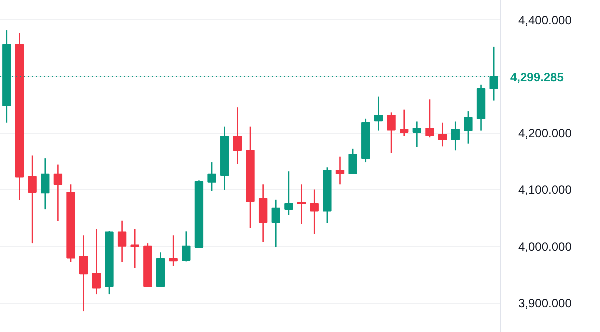  I want to click on y-tick-label: 4,400.000, so click(545, 20).